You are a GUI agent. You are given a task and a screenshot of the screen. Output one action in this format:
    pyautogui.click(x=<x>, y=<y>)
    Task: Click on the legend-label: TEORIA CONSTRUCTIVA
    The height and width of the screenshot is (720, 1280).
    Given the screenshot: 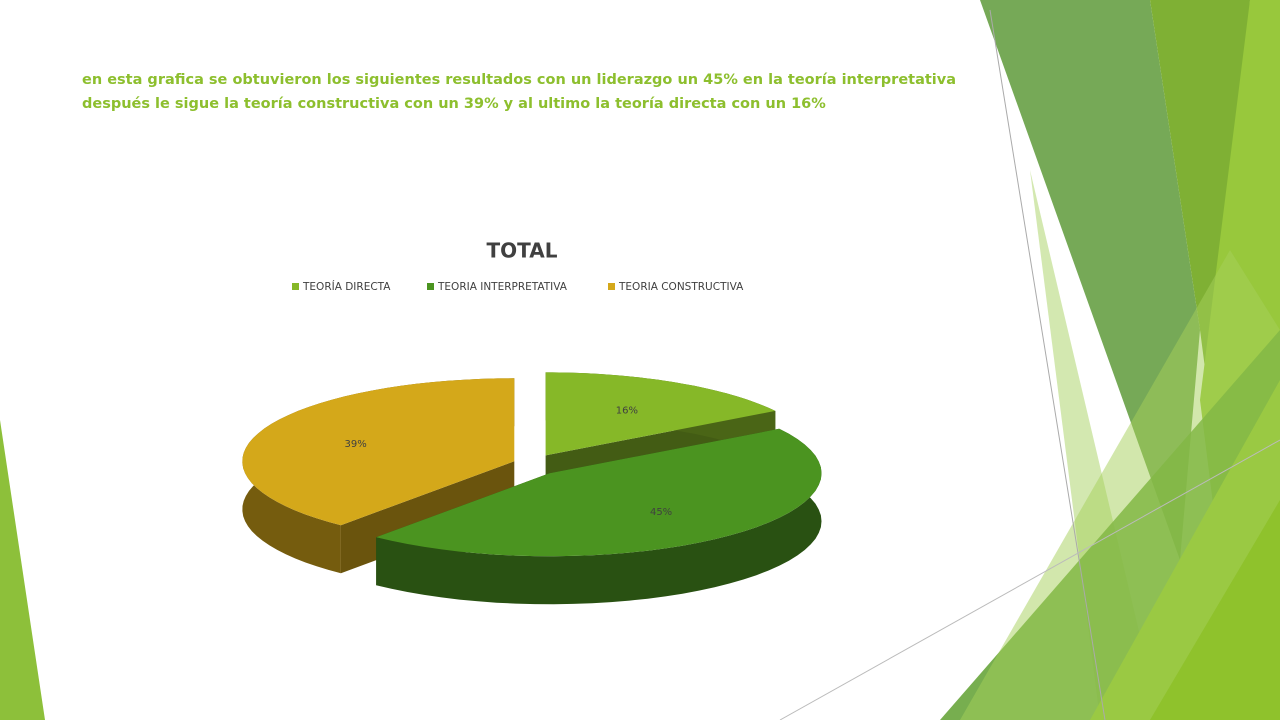 What is the action you would take?
    pyautogui.click(x=681, y=287)
    